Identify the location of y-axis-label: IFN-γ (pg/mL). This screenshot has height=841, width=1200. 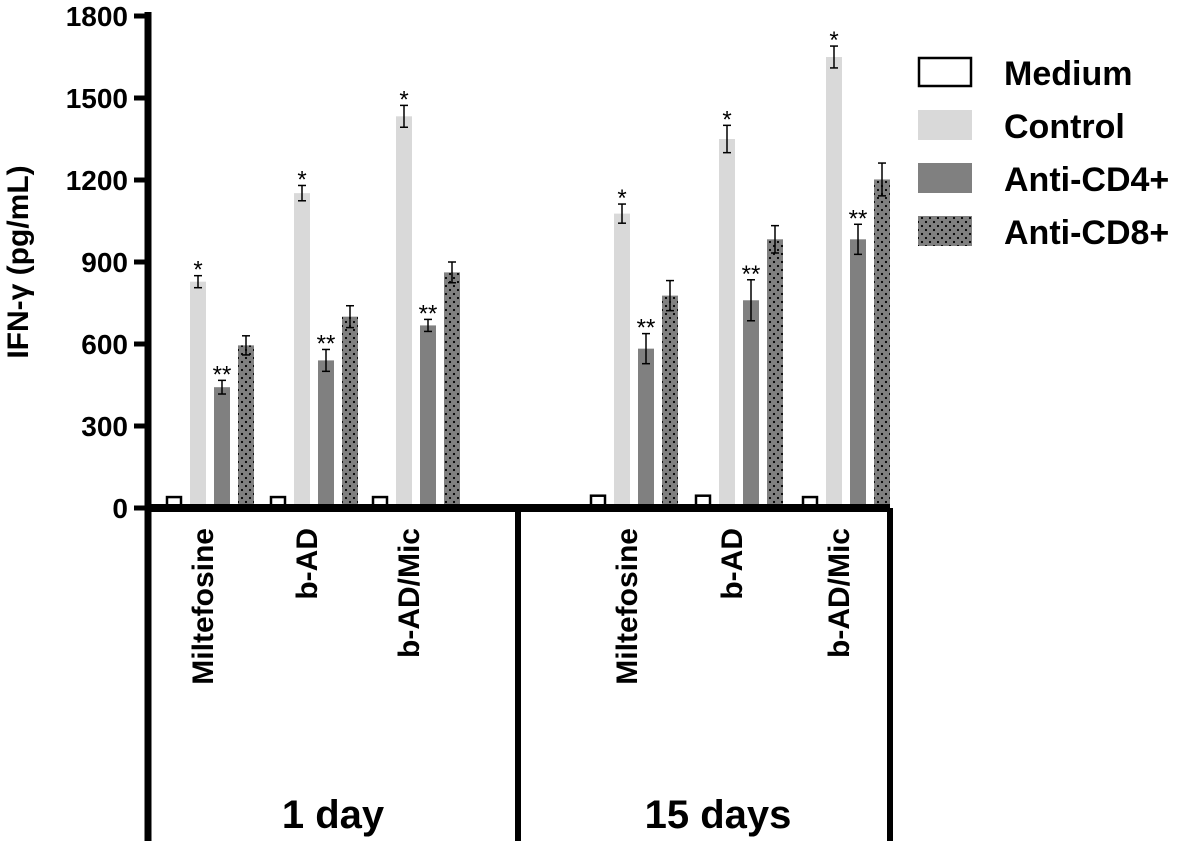
(18, 261).